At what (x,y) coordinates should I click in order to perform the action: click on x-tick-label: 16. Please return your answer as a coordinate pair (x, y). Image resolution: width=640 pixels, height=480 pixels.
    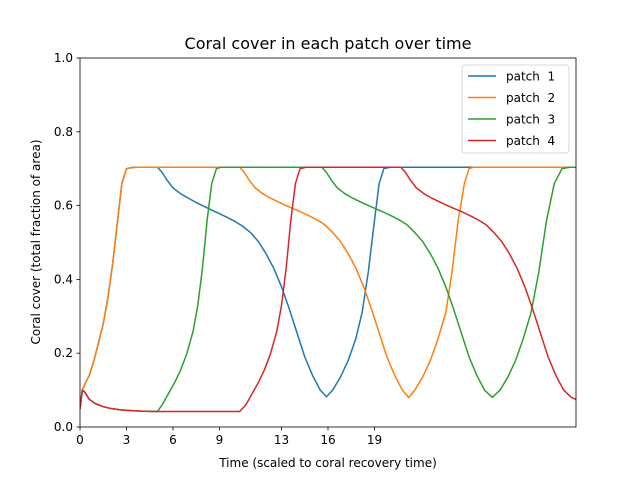
    Looking at the image, I should click on (327, 440).